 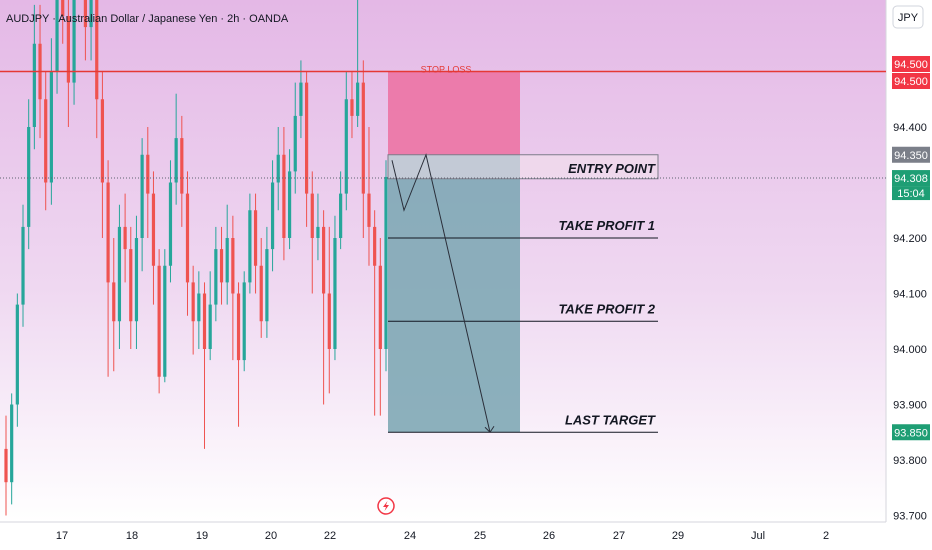 I want to click on entry-box, so click(x=523, y=167).